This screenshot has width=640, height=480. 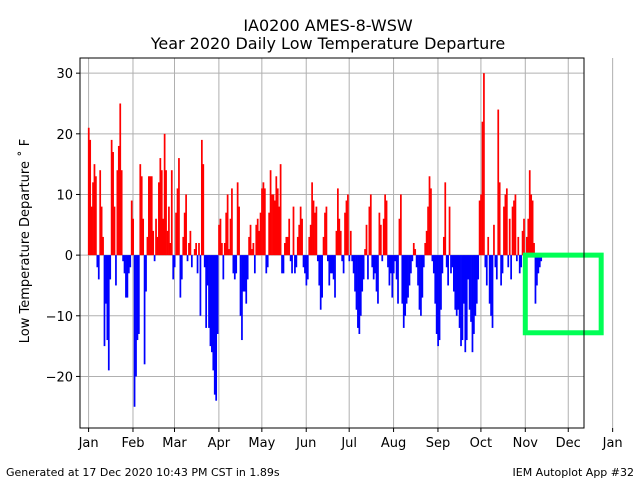 What do you see at coordinates (438, 443) in the screenshot?
I see `x-tick-label: Sep` at bounding box center [438, 443].